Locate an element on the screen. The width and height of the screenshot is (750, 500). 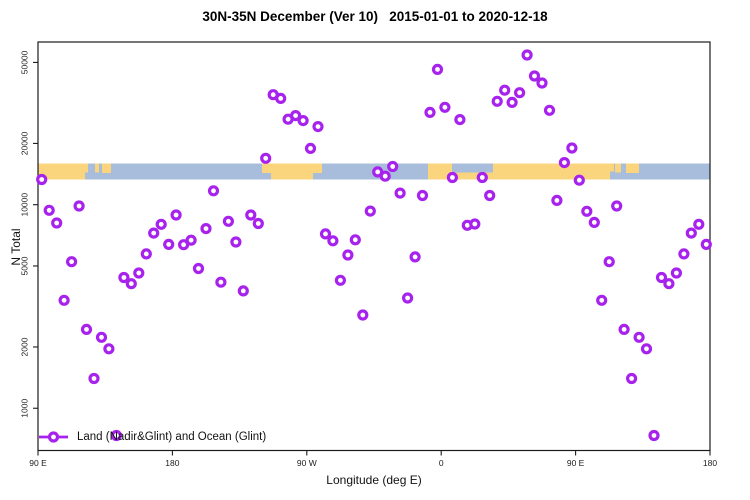
legend-label: Land (Nadir&Glint) and Ocean (Glint) is located at coordinates (172, 437).